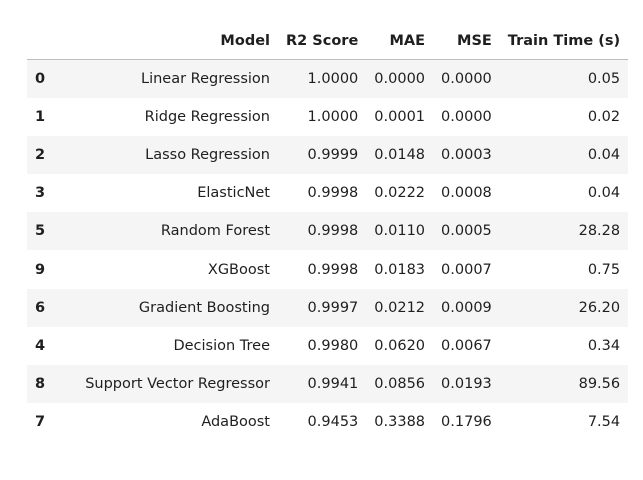 This screenshot has width=643, height=480. What do you see at coordinates (333, 307) in the screenshot?
I see `cell-r2-score: 0.9997` at bounding box center [333, 307].